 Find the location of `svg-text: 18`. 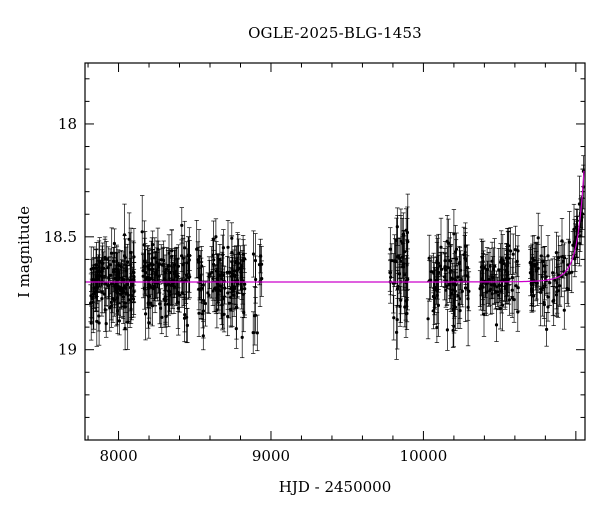

svg-text: 18 is located at coordinates (67, 124).